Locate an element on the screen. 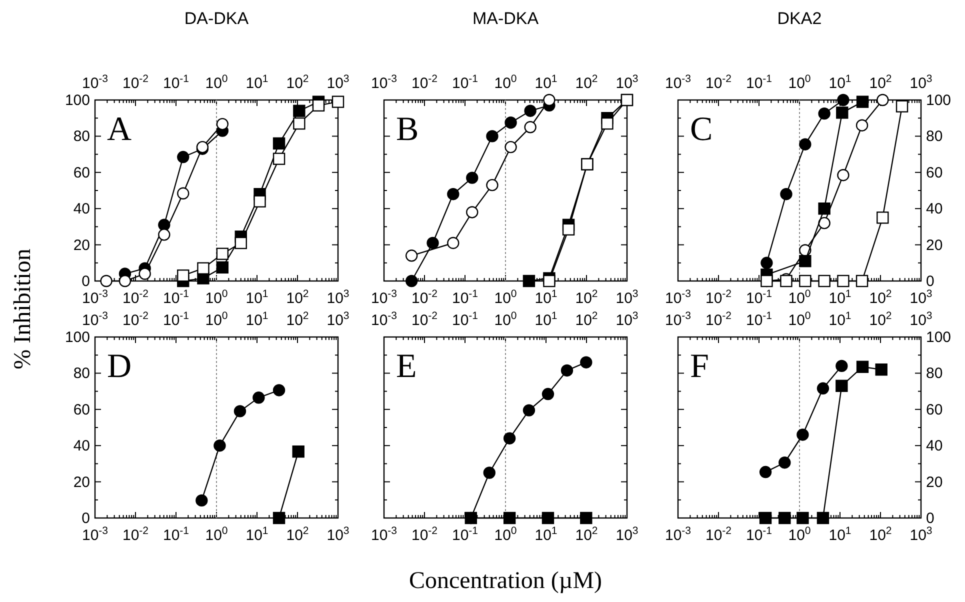 The width and height of the screenshot is (965, 602). chart-title: DA-DKA is located at coordinates (217, 18).